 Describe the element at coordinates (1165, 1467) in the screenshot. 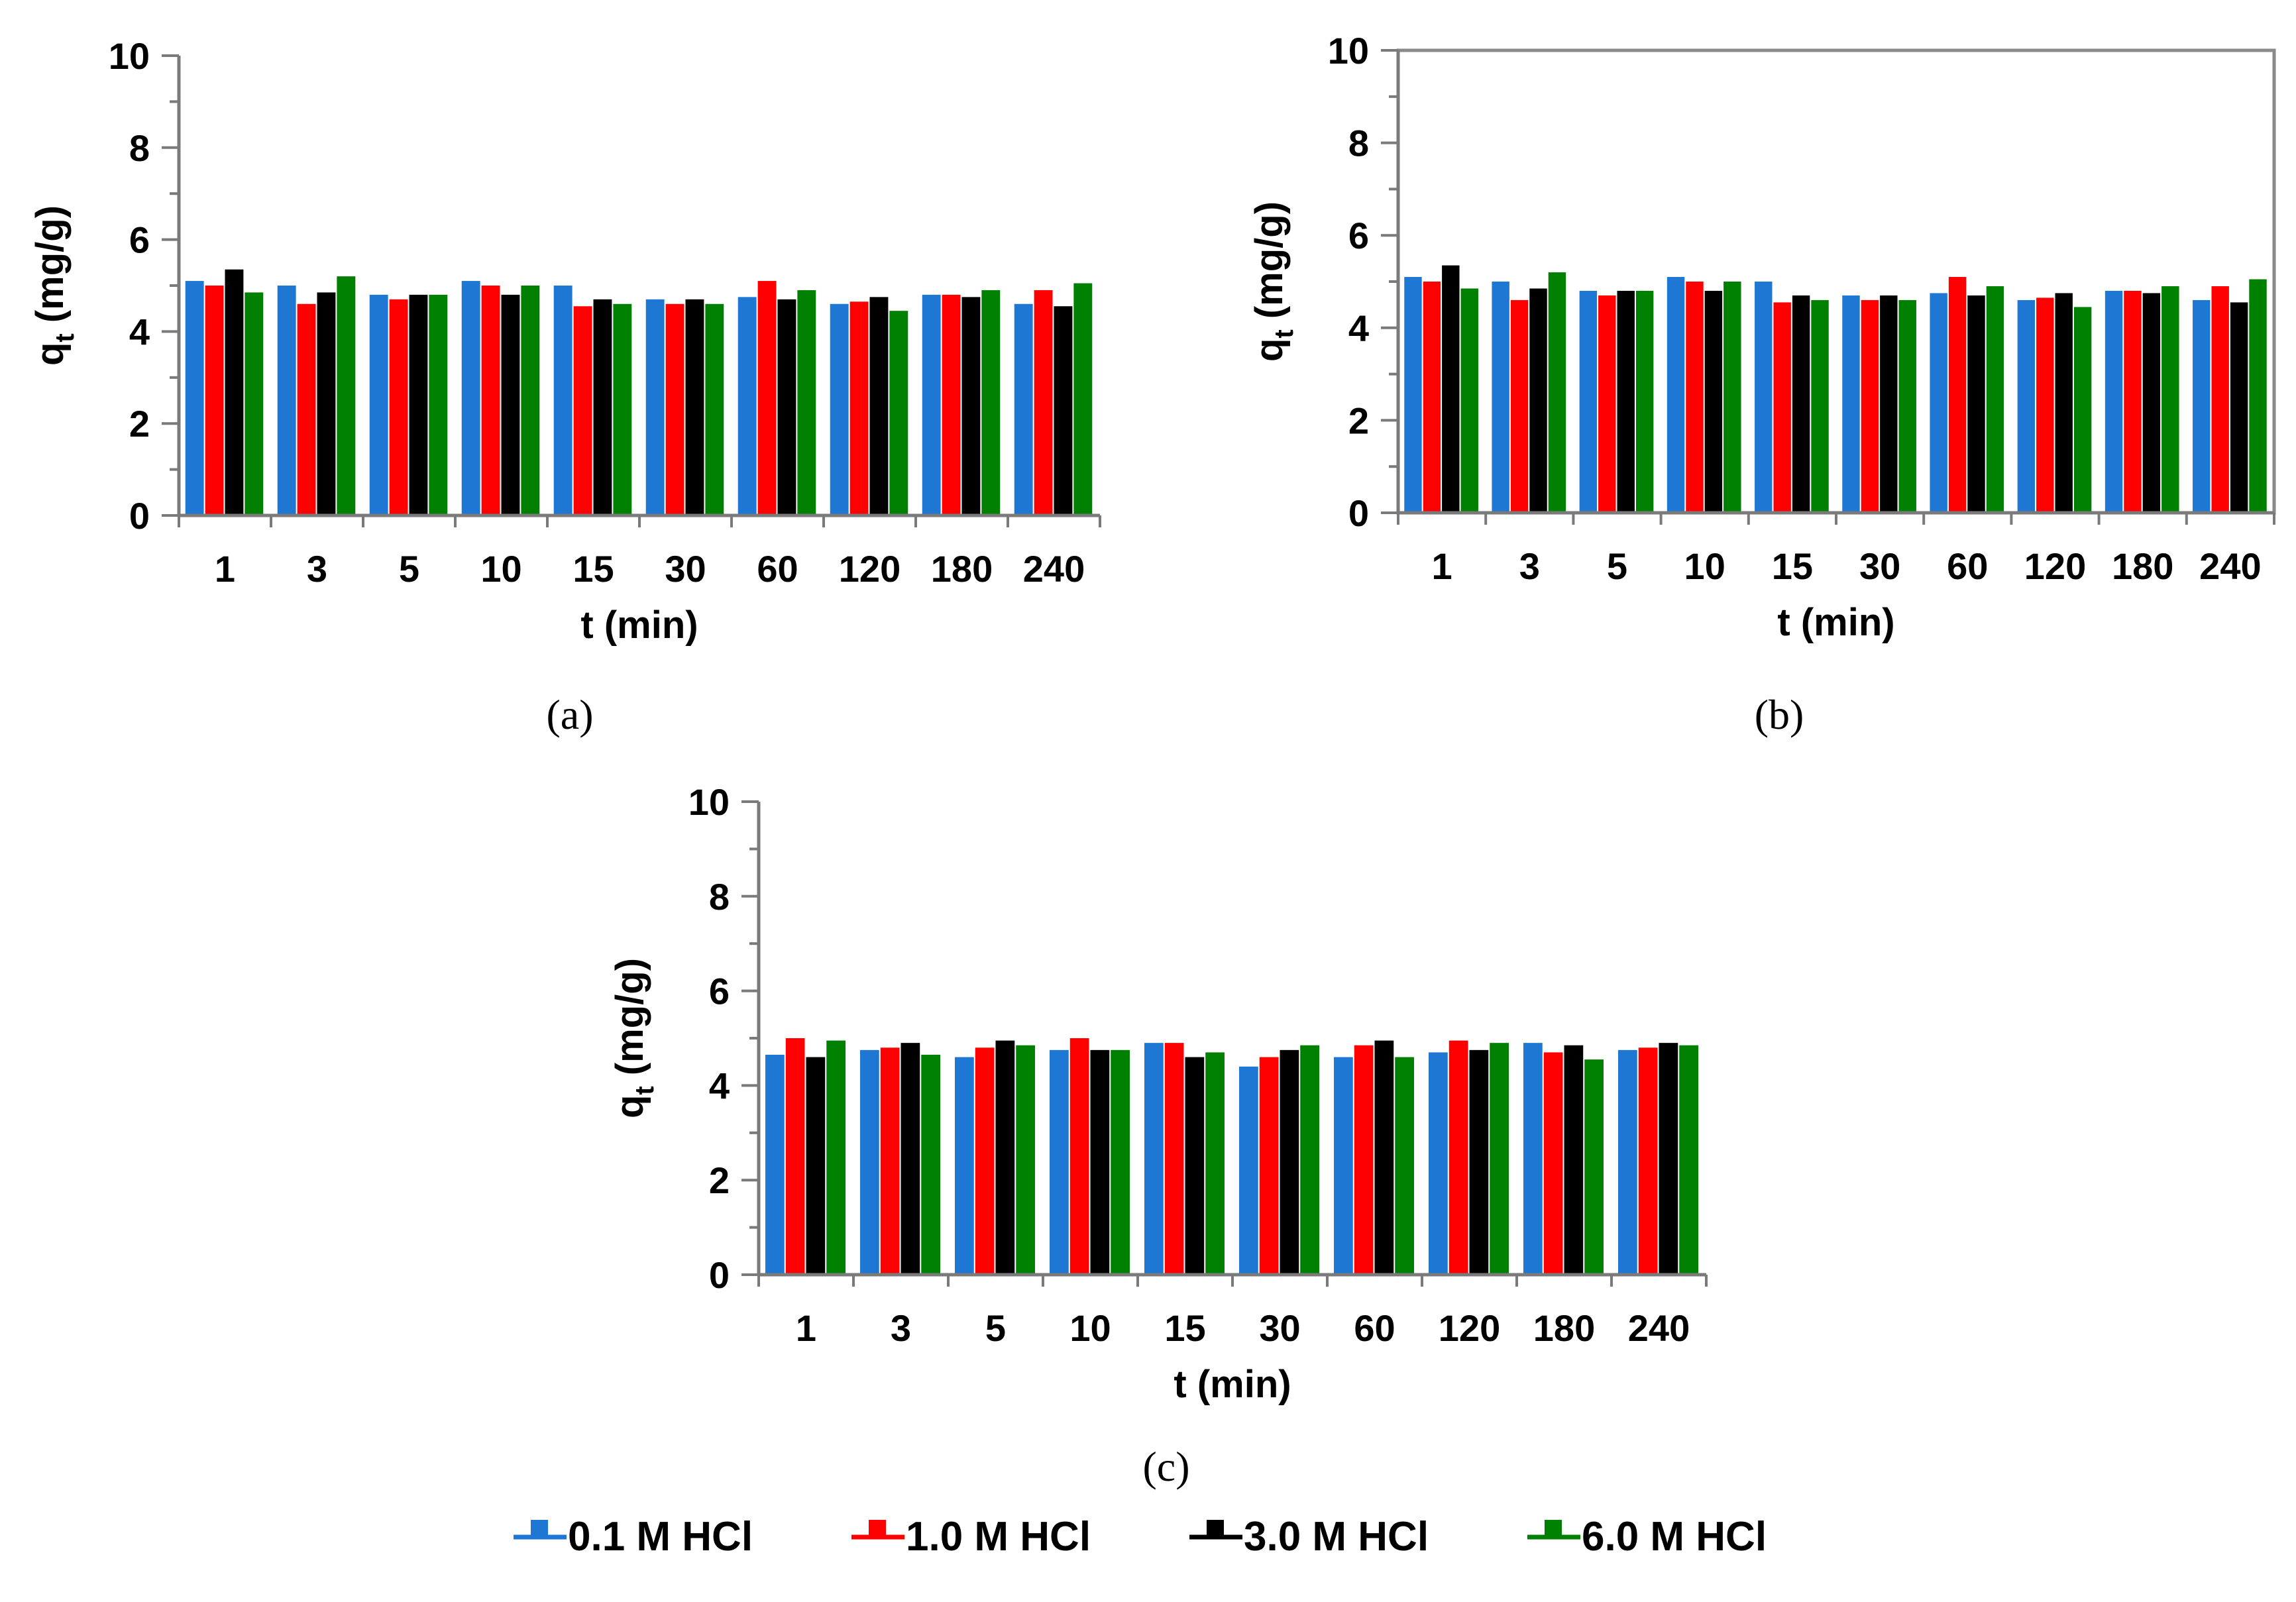

I see `panel-caption: (c)` at that location.